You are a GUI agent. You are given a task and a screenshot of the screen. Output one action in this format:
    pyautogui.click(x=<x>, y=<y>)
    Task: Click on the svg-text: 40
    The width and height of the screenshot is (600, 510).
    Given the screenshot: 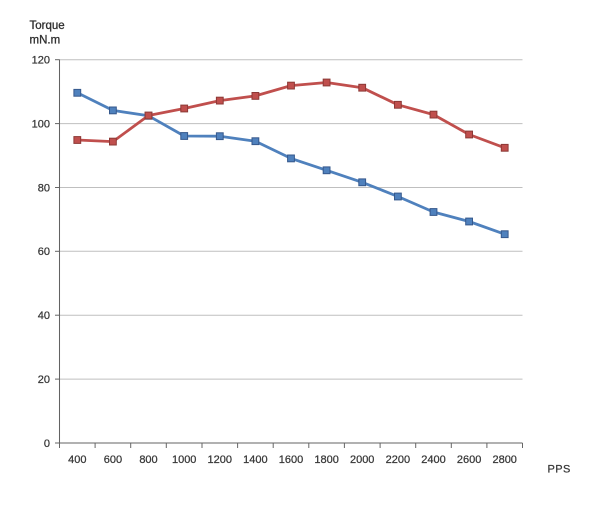 What is the action you would take?
    pyautogui.click(x=44, y=316)
    